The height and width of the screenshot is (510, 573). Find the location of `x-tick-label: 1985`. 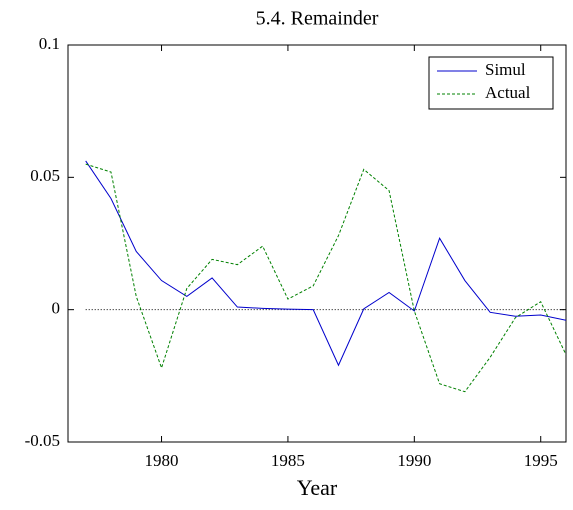

x-tick-label: 1985 is located at coordinates (288, 460).